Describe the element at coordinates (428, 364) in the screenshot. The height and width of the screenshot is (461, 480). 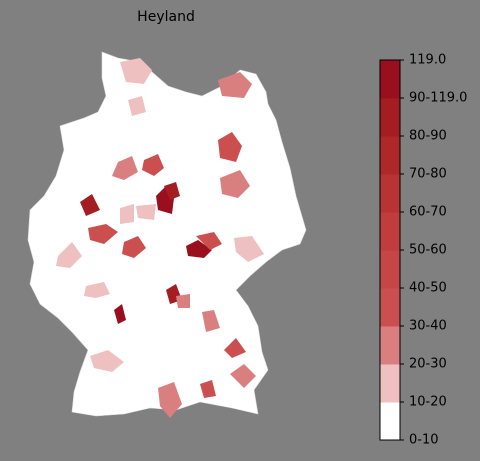
I see `colorbar-tick-label: 20-30` at that location.